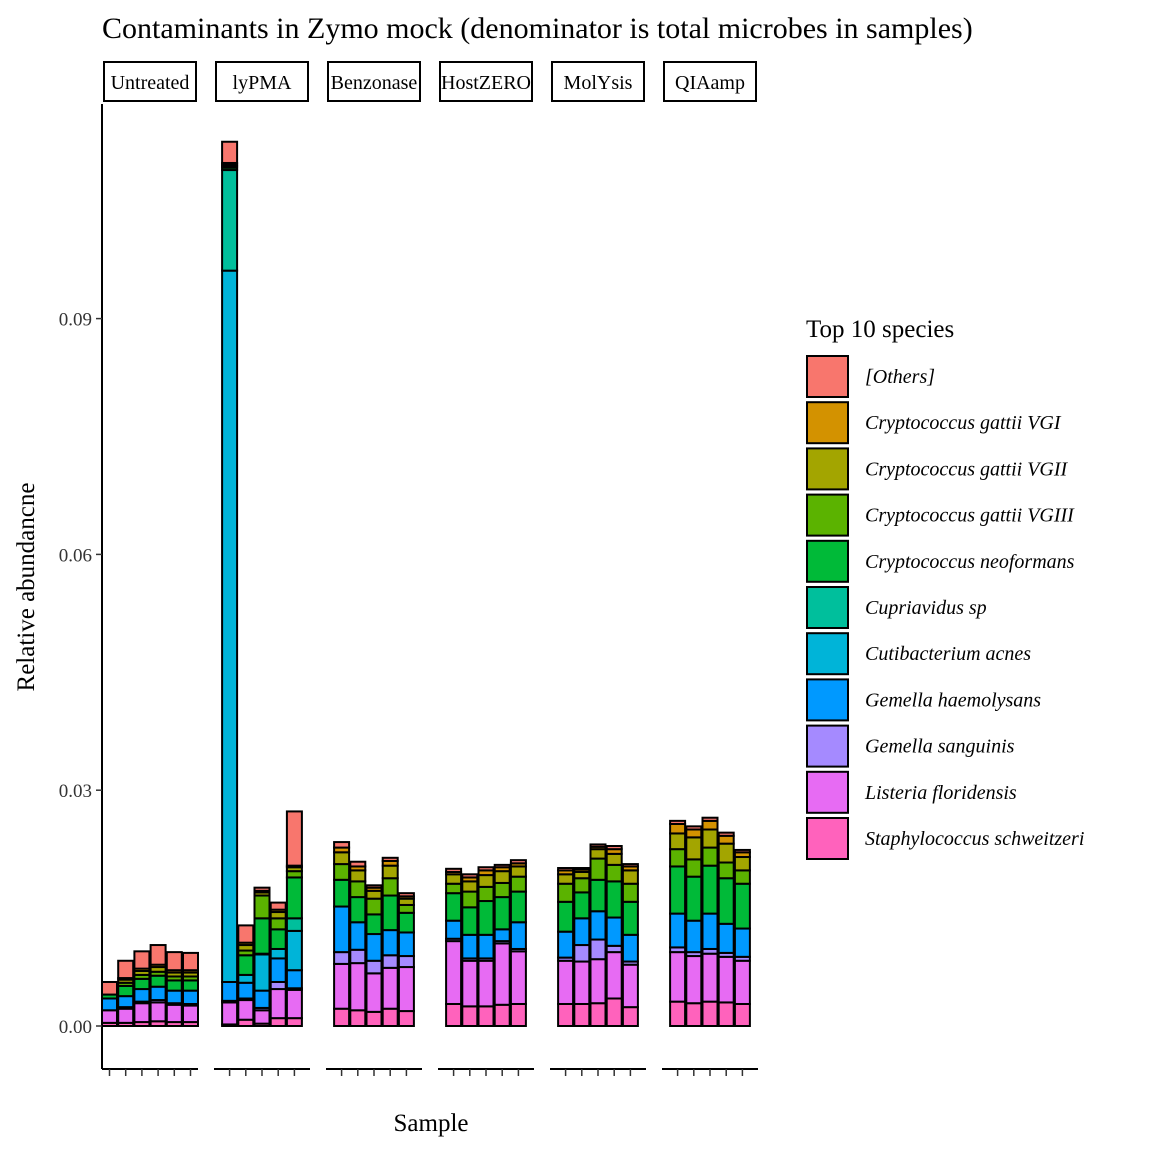 The image size is (1152, 1152). What do you see at coordinates (230, 220) in the screenshot?
I see `bar-segment-cupriavidus-sp` at bounding box center [230, 220].